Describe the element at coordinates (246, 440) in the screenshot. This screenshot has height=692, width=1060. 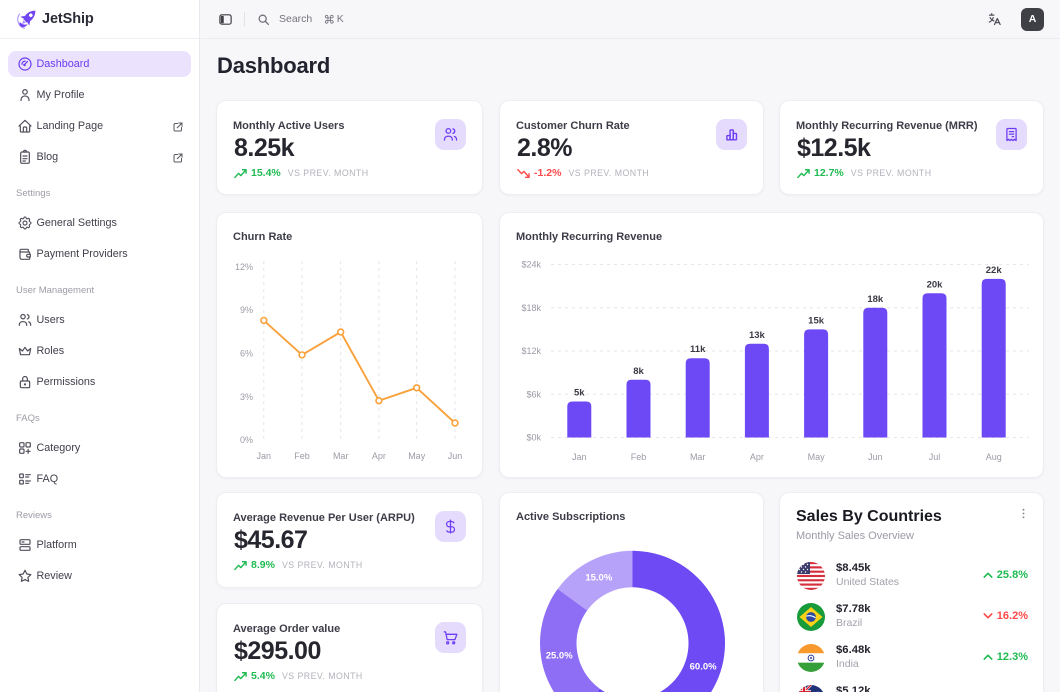
I see `svg-text: 0%` at that location.